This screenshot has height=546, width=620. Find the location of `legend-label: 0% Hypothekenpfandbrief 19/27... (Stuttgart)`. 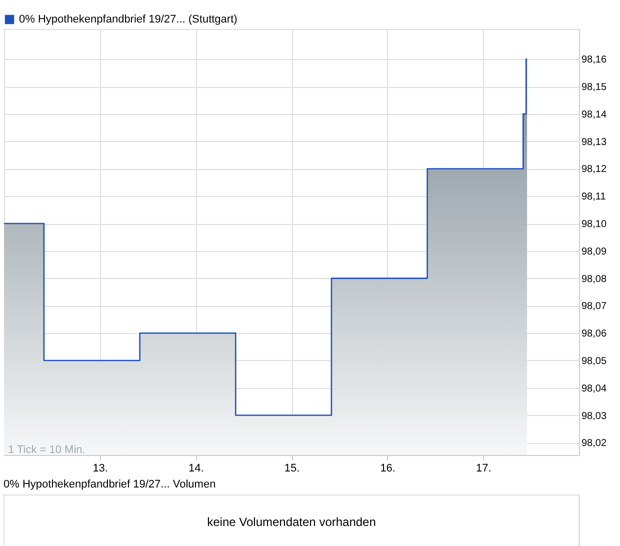

legend-label: 0% Hypothekenpfandbrief 19/27... (Stuttgart) is located at coordinates (128, 20).